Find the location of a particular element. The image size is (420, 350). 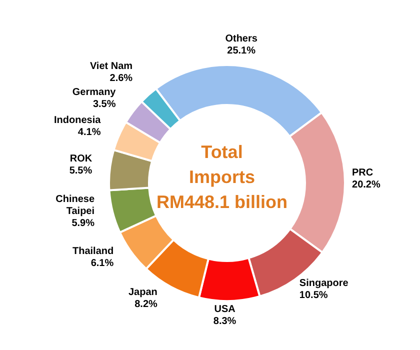

slice-label: Thailand is located at coordinates (93, 251).